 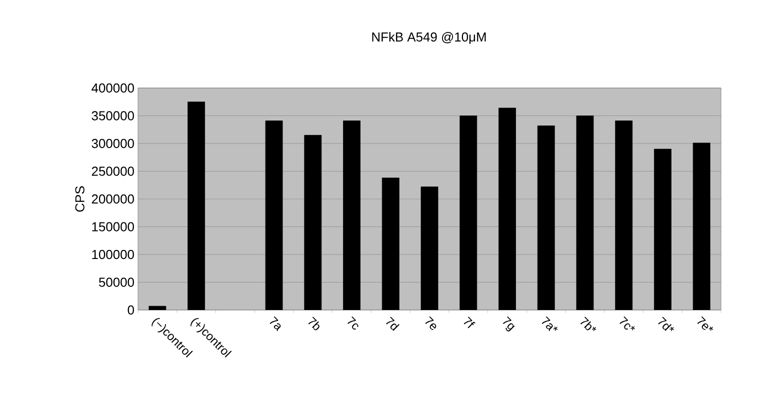 What do you see at coordinates (79, 199) in the screenshot?
I see `y-axis-title: CPS` at bounding box center [79, 199].